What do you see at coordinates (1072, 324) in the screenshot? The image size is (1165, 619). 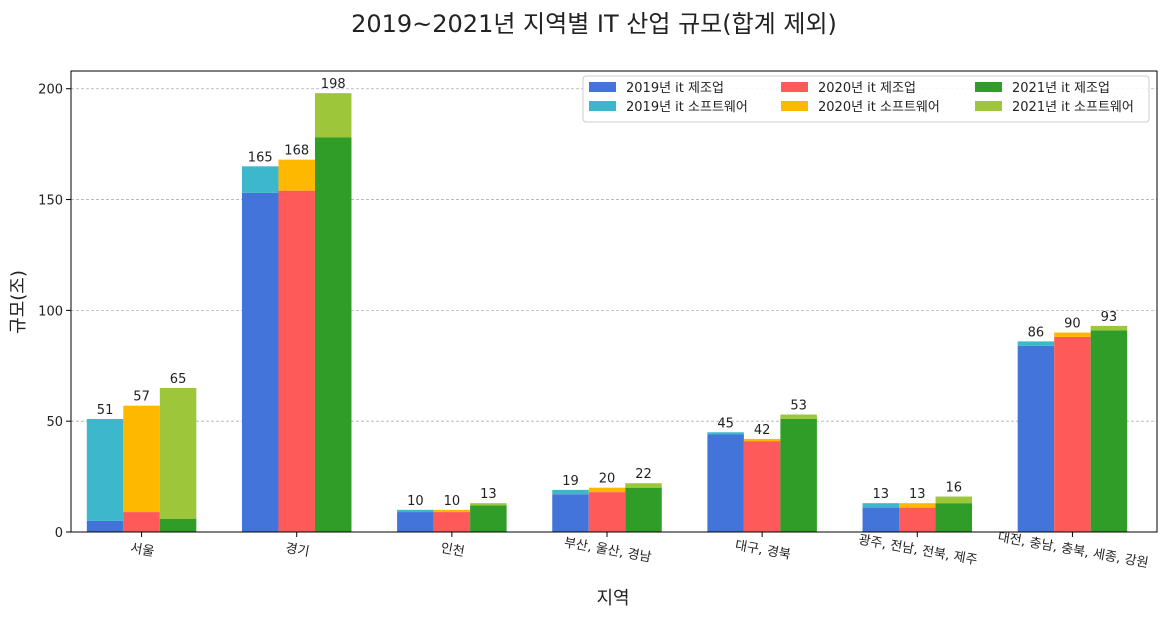 I see `bar-total-label: 90` at bounding box center [1072, 324].